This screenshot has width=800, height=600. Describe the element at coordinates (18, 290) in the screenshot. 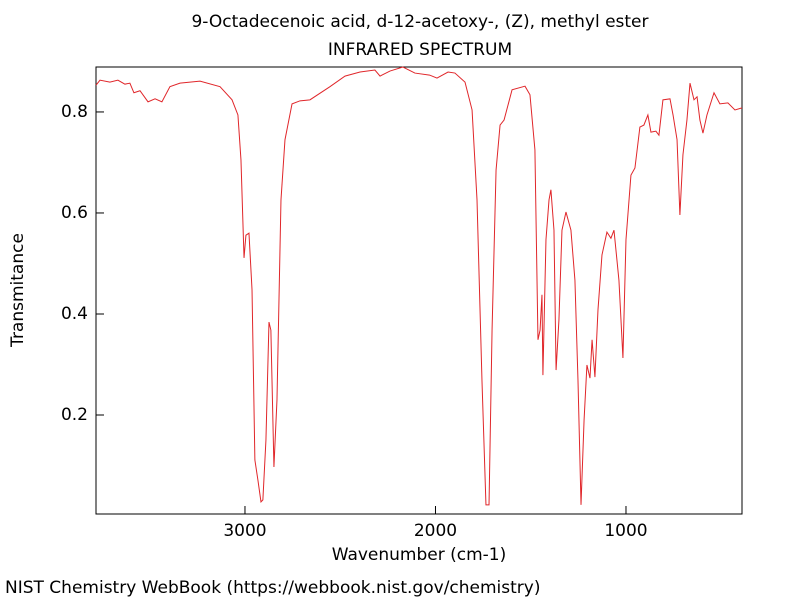

I see `y-axis-label: Transmitance` at that location.